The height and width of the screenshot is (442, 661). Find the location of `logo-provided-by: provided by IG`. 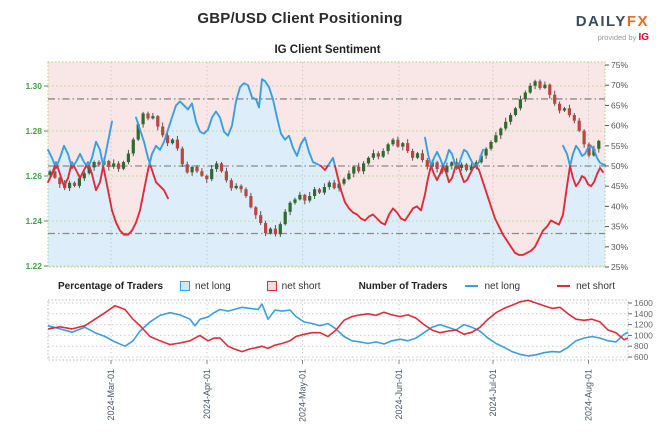

logo-provided-by: provided by IG is located at coordinates (612, 37).